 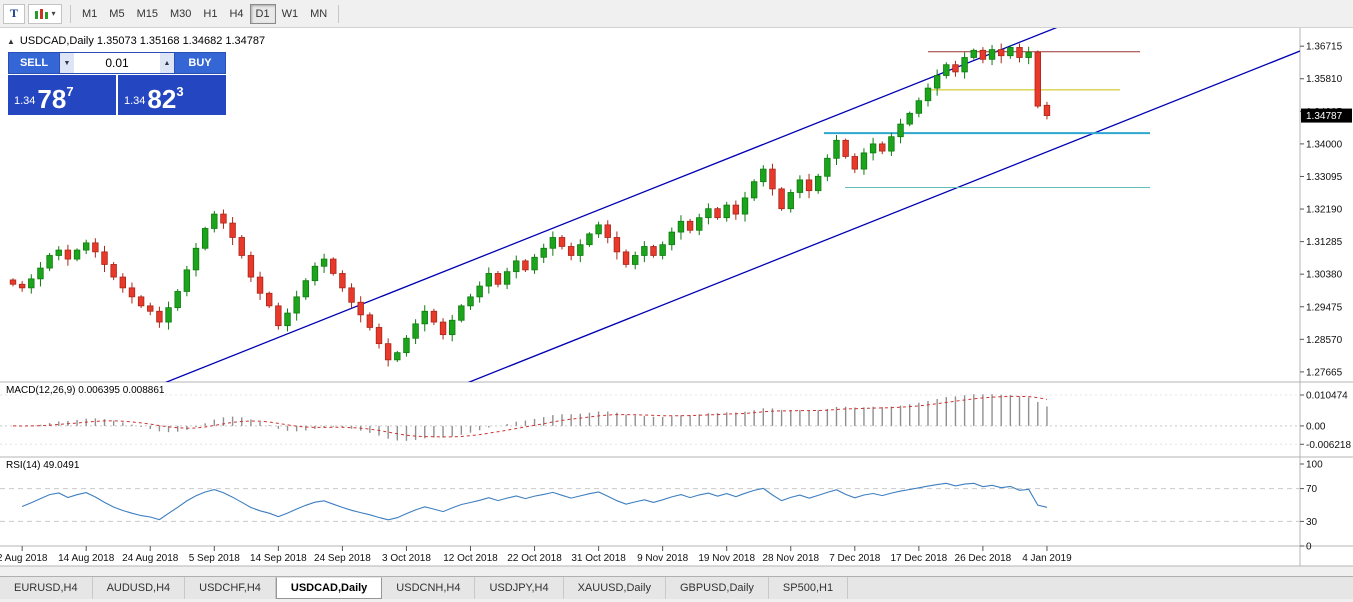 What do you see at coordinates (1312, 522) in the screenshot?
I see `svg-text: 30` at bounding box center [1312, 522].